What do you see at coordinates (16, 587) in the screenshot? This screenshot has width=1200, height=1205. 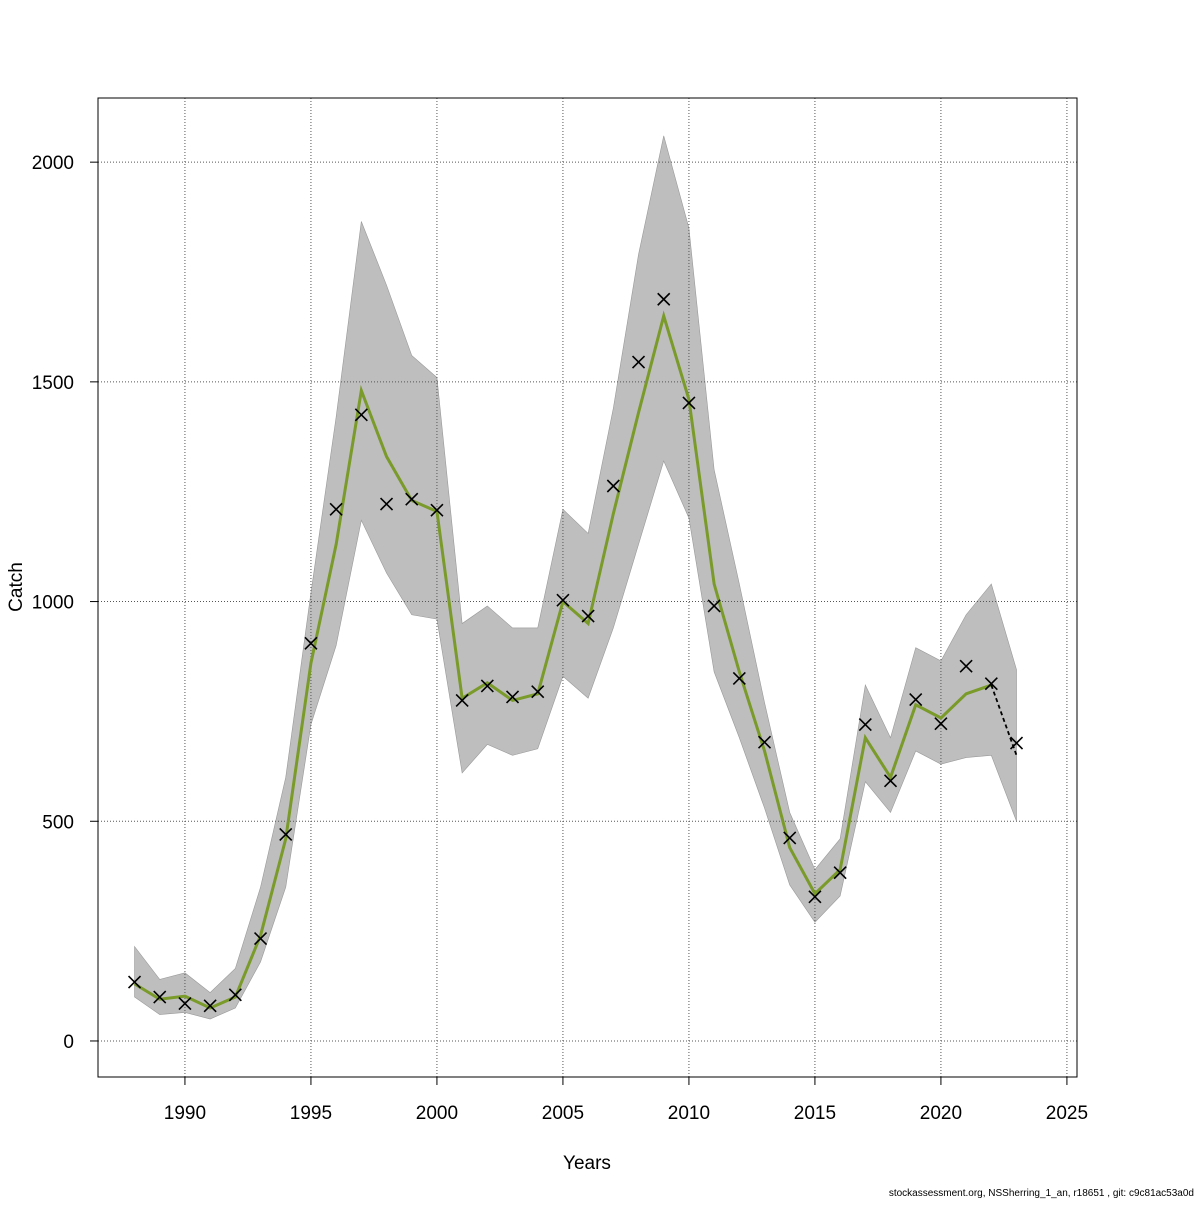 I see `y-axis-label: Catch` at bounding box center [16, 587].